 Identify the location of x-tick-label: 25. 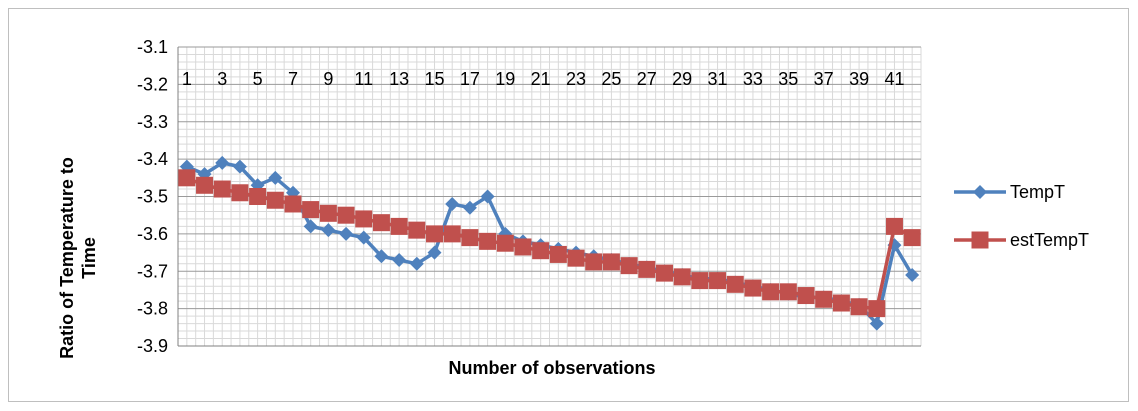
(611, 79).